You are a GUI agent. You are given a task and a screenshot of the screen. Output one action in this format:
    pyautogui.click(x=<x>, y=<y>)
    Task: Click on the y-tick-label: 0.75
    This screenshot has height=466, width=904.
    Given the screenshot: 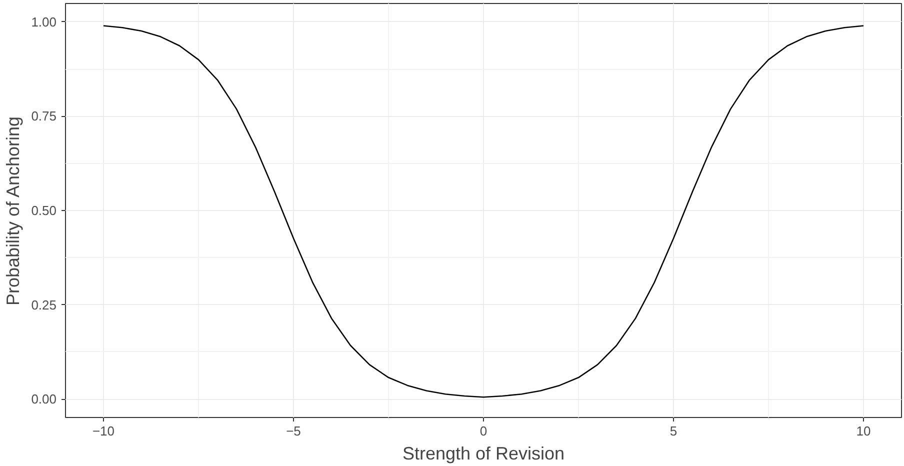 What is the action you would take?
    pyautogui.click(x=44, y=116)
    